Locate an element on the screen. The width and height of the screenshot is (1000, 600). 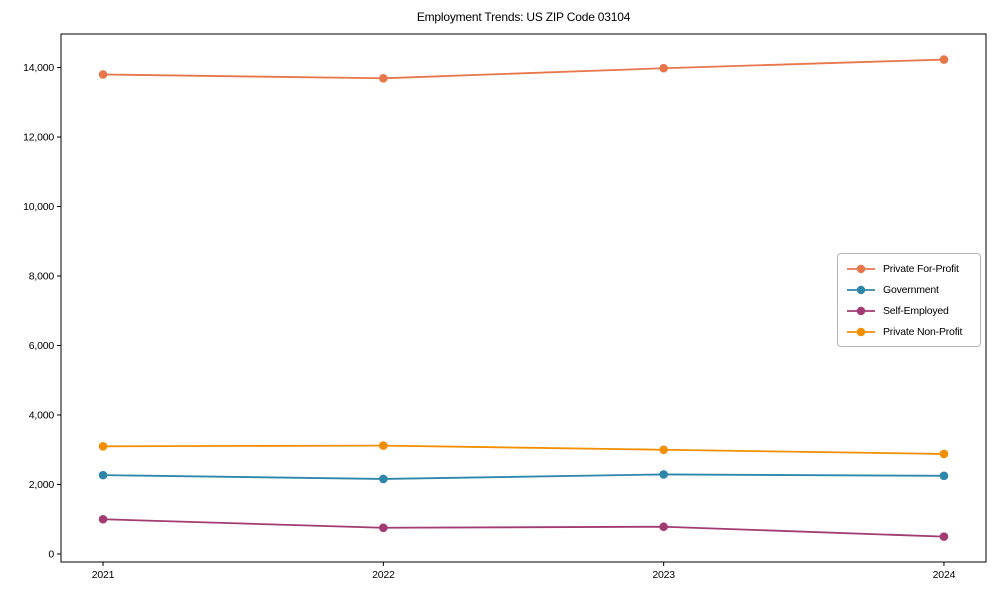
y-tick-label: 8,000 is located at coordinates (42, 276).